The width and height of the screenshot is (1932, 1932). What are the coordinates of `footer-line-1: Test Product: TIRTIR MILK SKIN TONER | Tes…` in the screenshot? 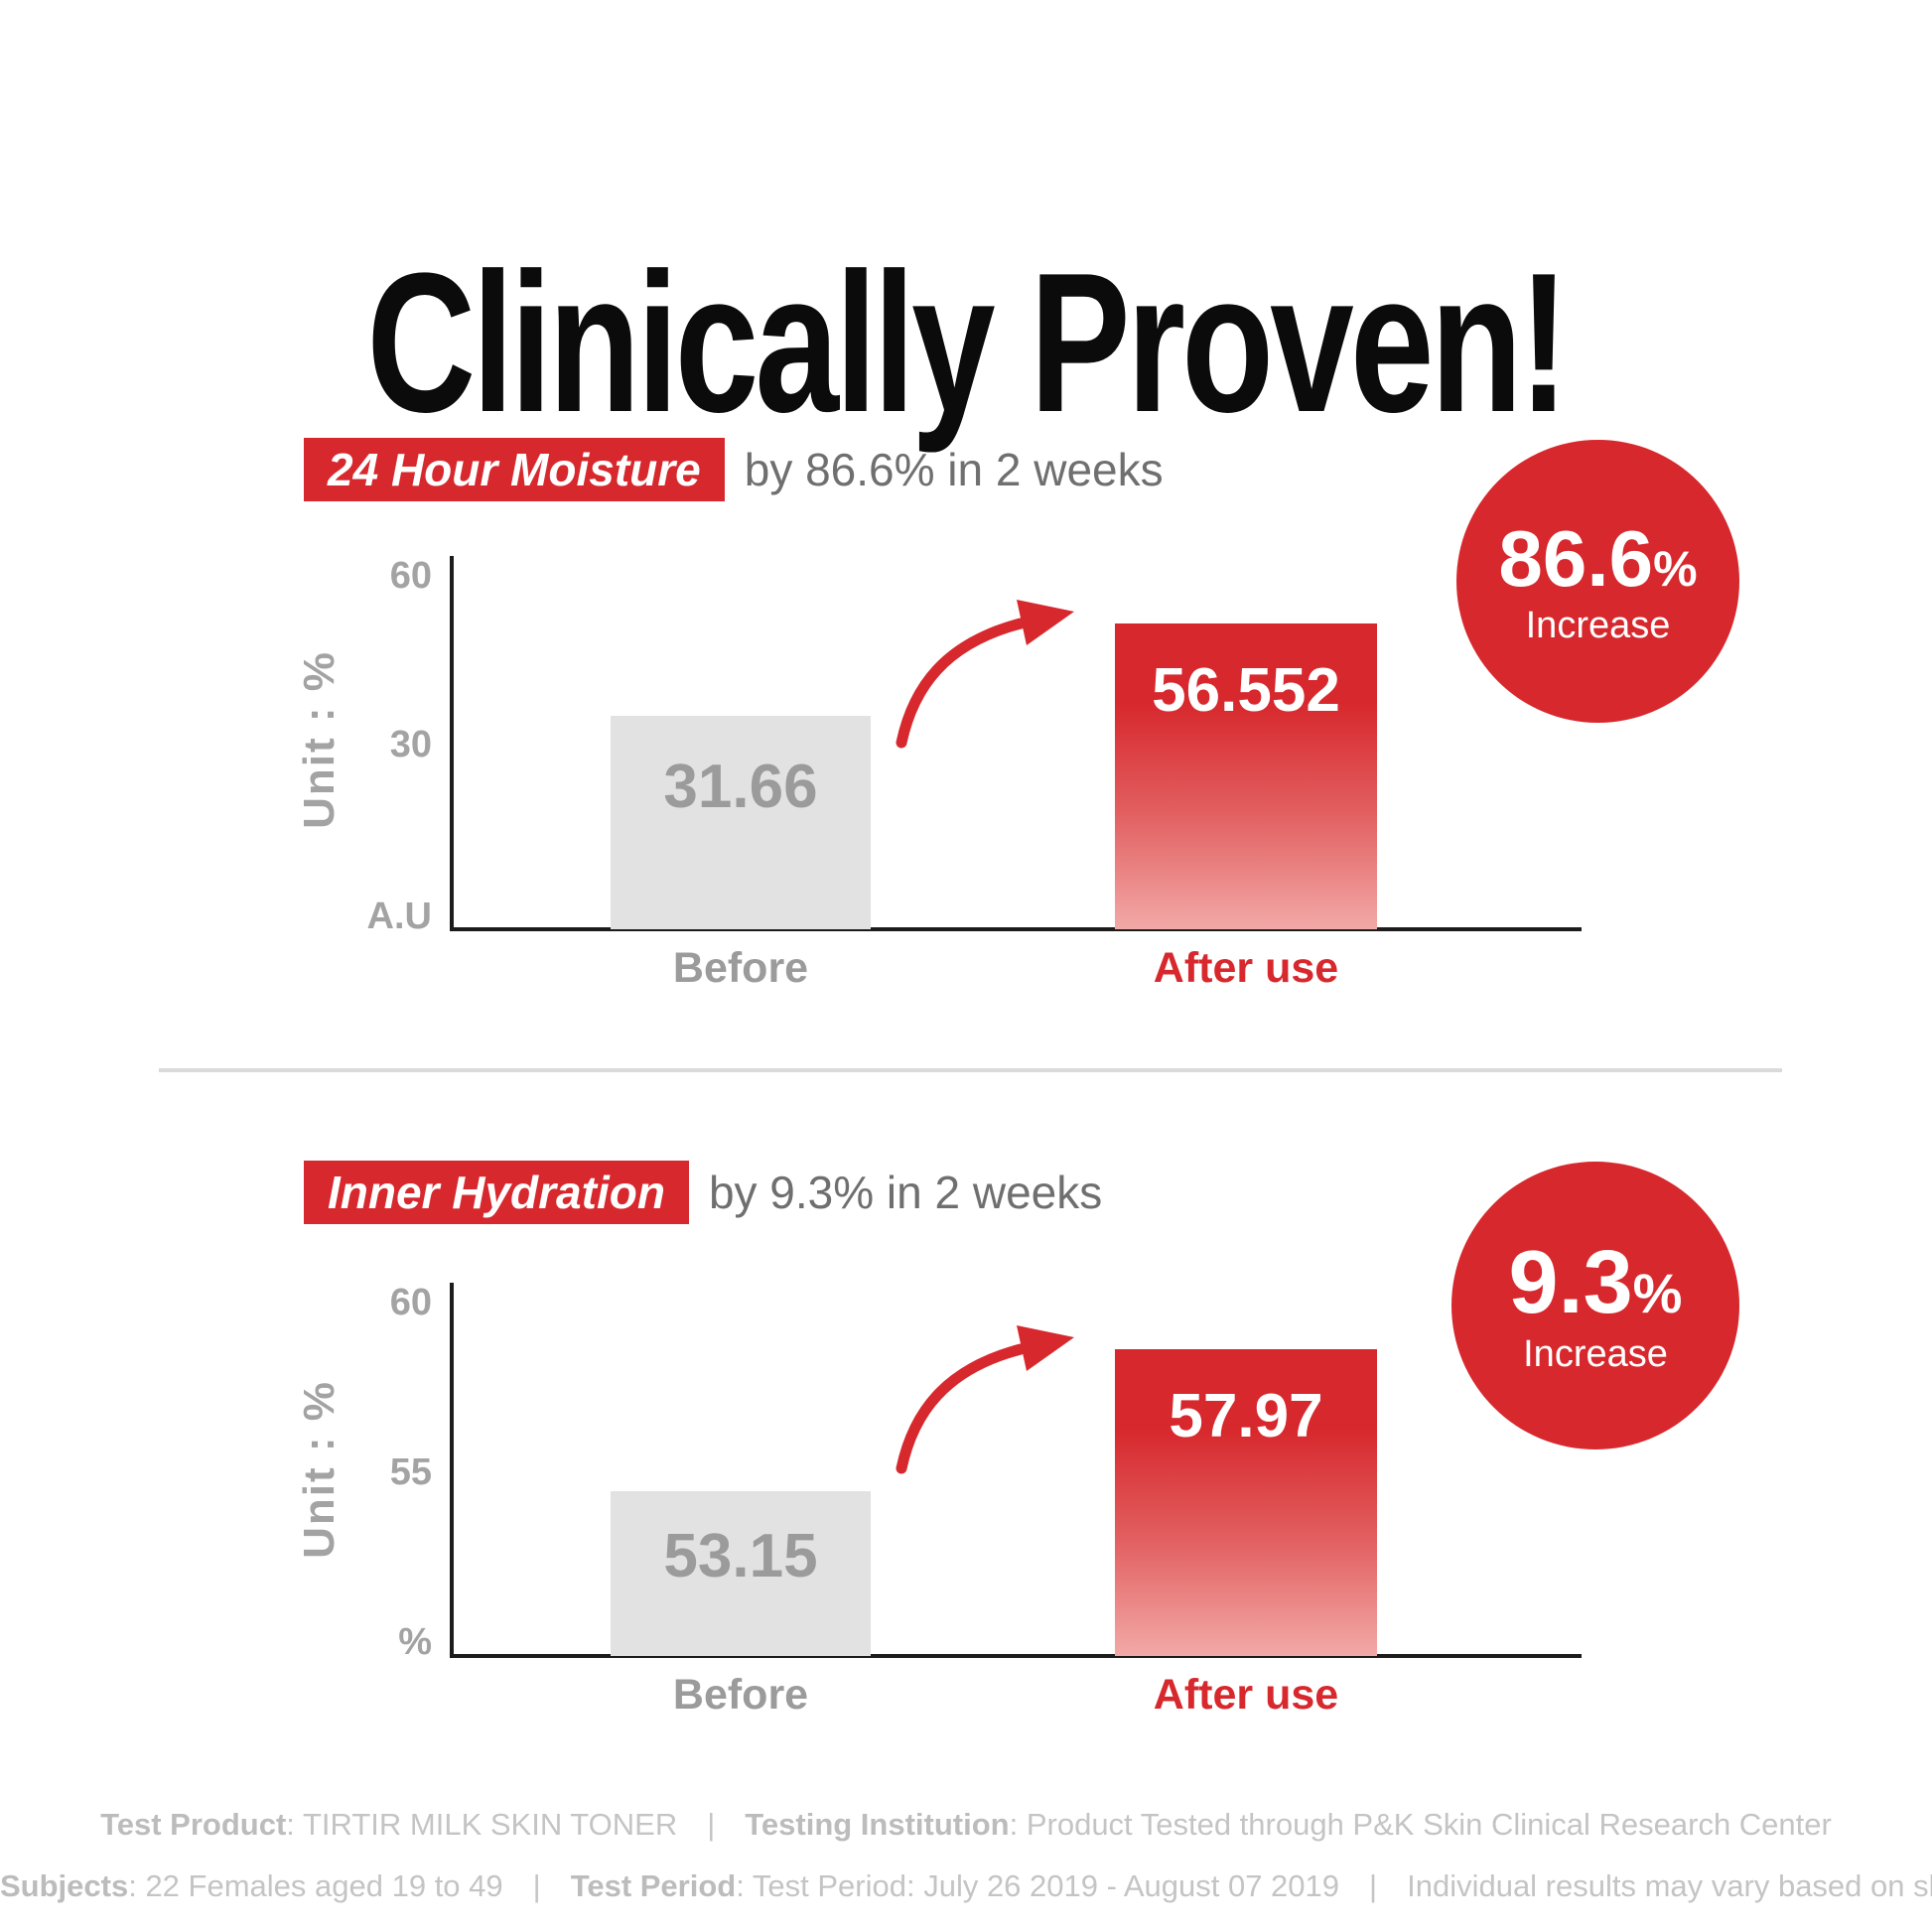 It's located at (966, 1825).